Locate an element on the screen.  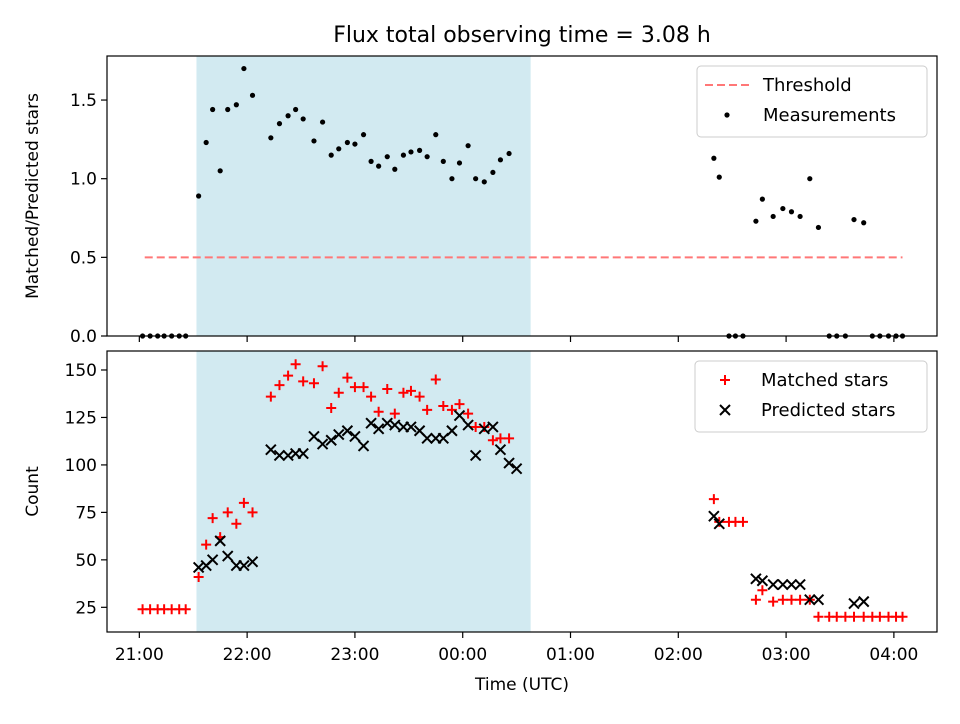
y-tick-label: 1.0 is located at coordinates (83, 180).